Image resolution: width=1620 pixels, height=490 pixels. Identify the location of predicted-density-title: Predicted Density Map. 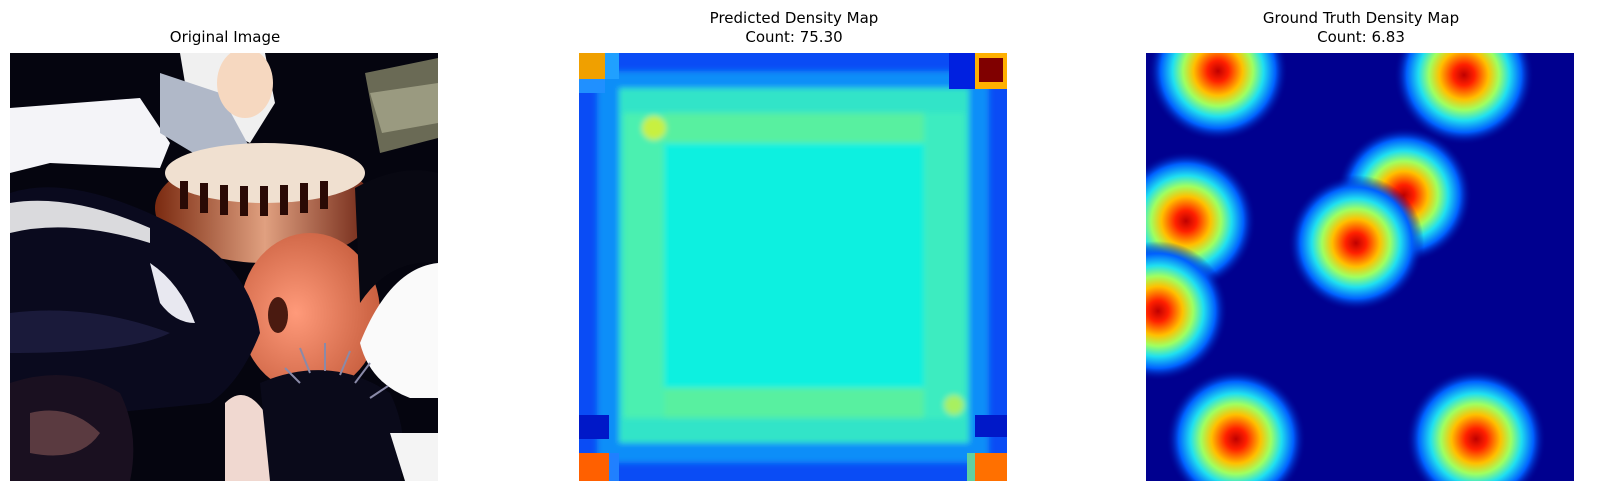
(794, 18).